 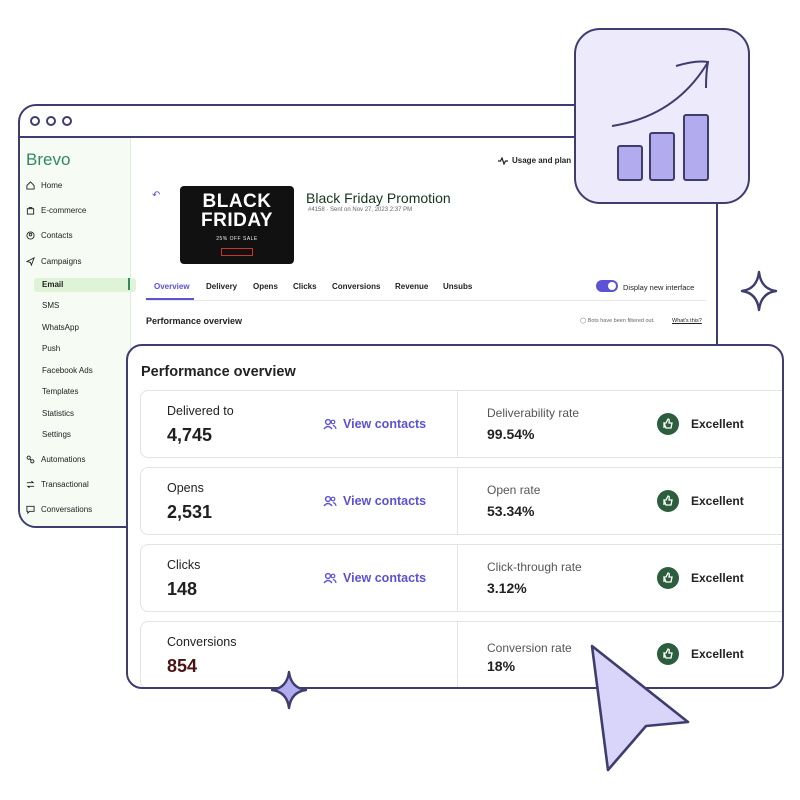 I want to click on sidebar-item-label: E-commerce, so click(x=64, y=210).